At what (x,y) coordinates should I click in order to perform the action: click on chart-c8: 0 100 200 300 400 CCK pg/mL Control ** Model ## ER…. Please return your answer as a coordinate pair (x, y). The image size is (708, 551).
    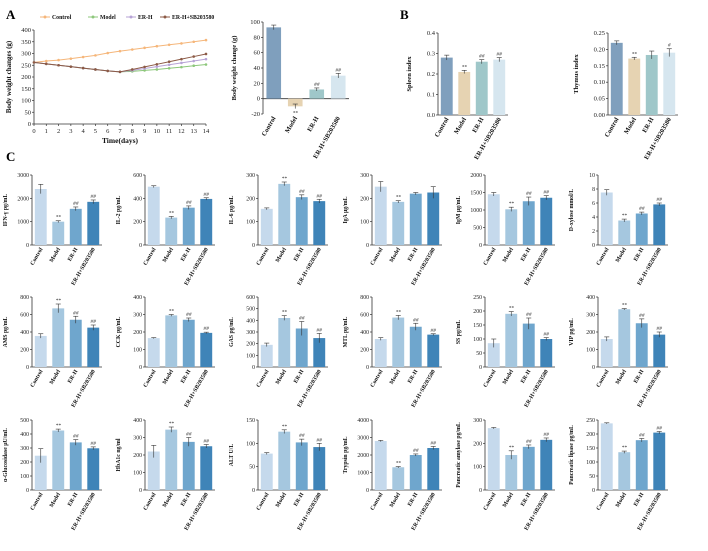
    Looking at the image, I should click on (165, 352).